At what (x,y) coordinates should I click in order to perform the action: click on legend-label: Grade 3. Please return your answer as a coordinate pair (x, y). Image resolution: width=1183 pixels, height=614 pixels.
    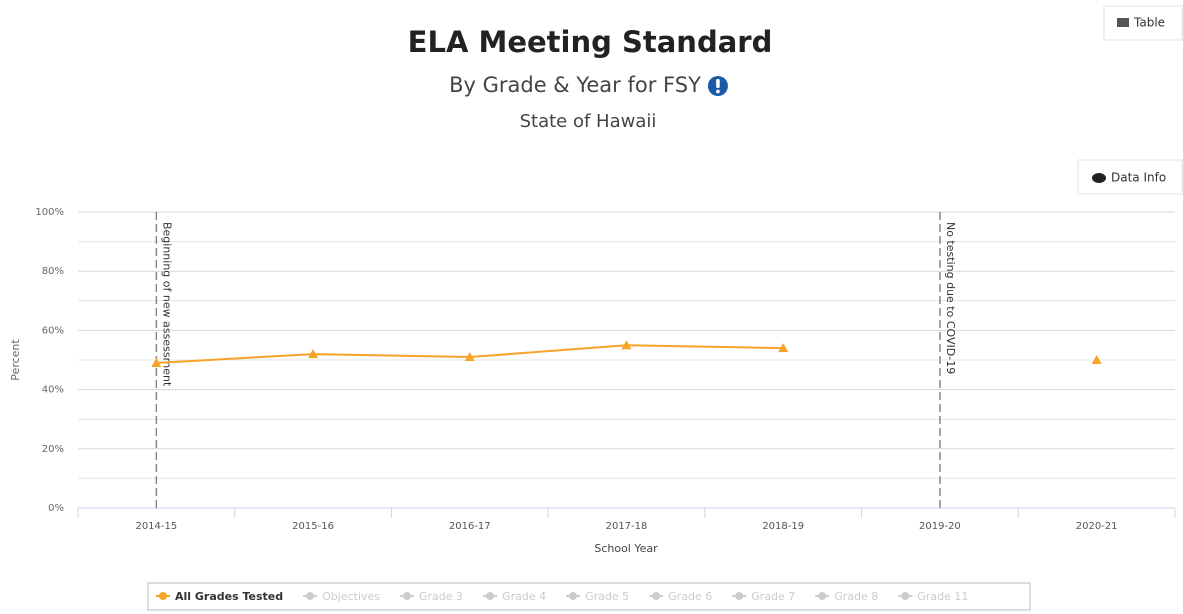
    Looking at the image, I should click on (441, 596).